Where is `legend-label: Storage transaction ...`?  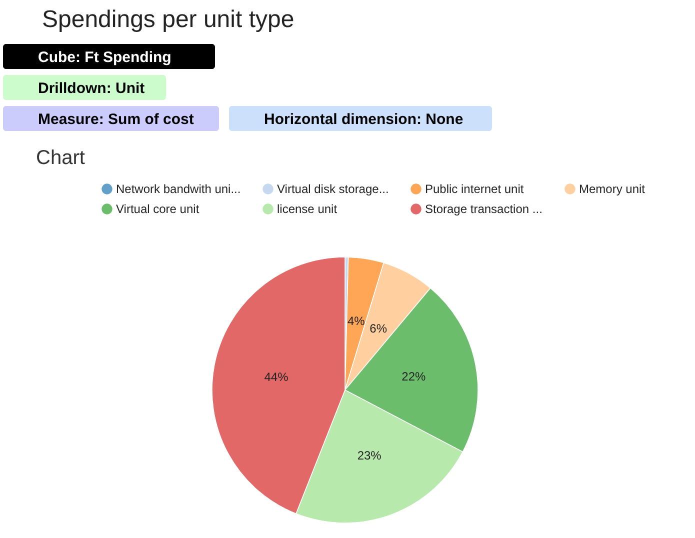 legend-label: Storage transaction ... is located at coordinates (483, 209).